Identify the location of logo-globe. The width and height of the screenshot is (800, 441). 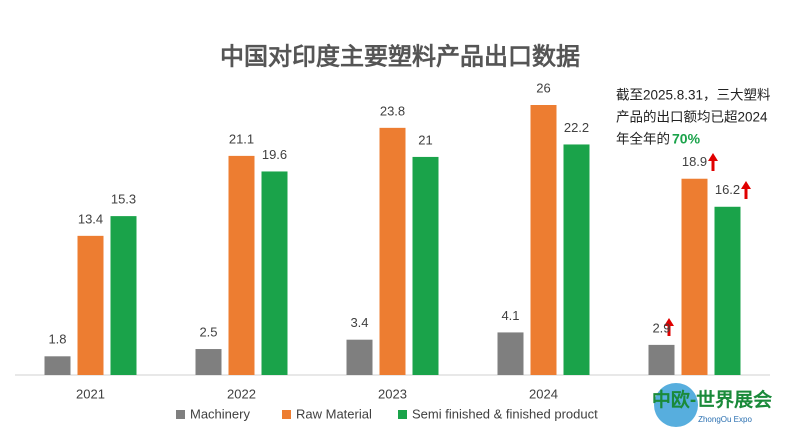
(676, 405).